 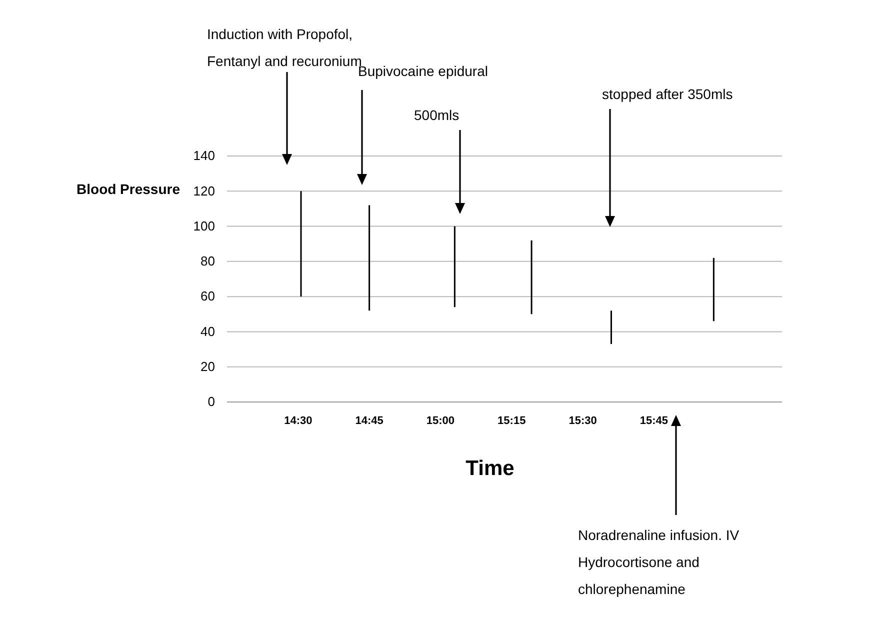 I want to click on x-tick-label: 15:00, so click(x=440, y=420).